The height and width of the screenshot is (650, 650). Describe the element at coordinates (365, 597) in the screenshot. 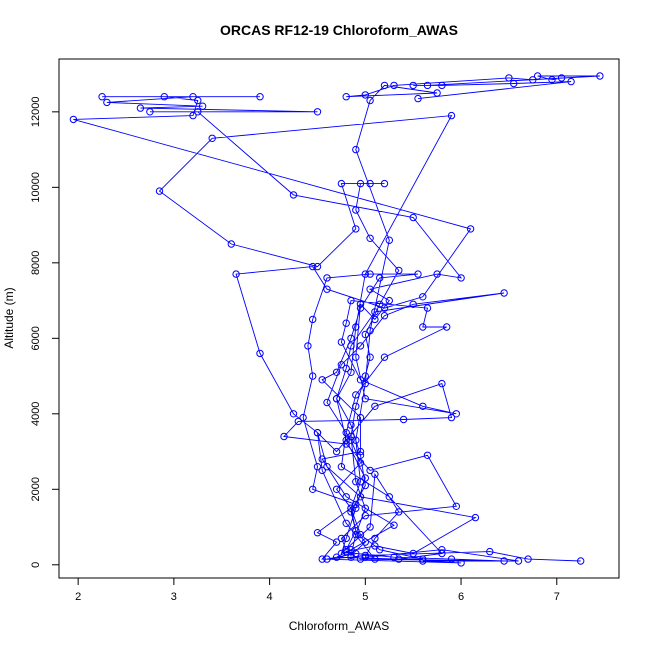

I see `x-tick-label: 5` at that location.